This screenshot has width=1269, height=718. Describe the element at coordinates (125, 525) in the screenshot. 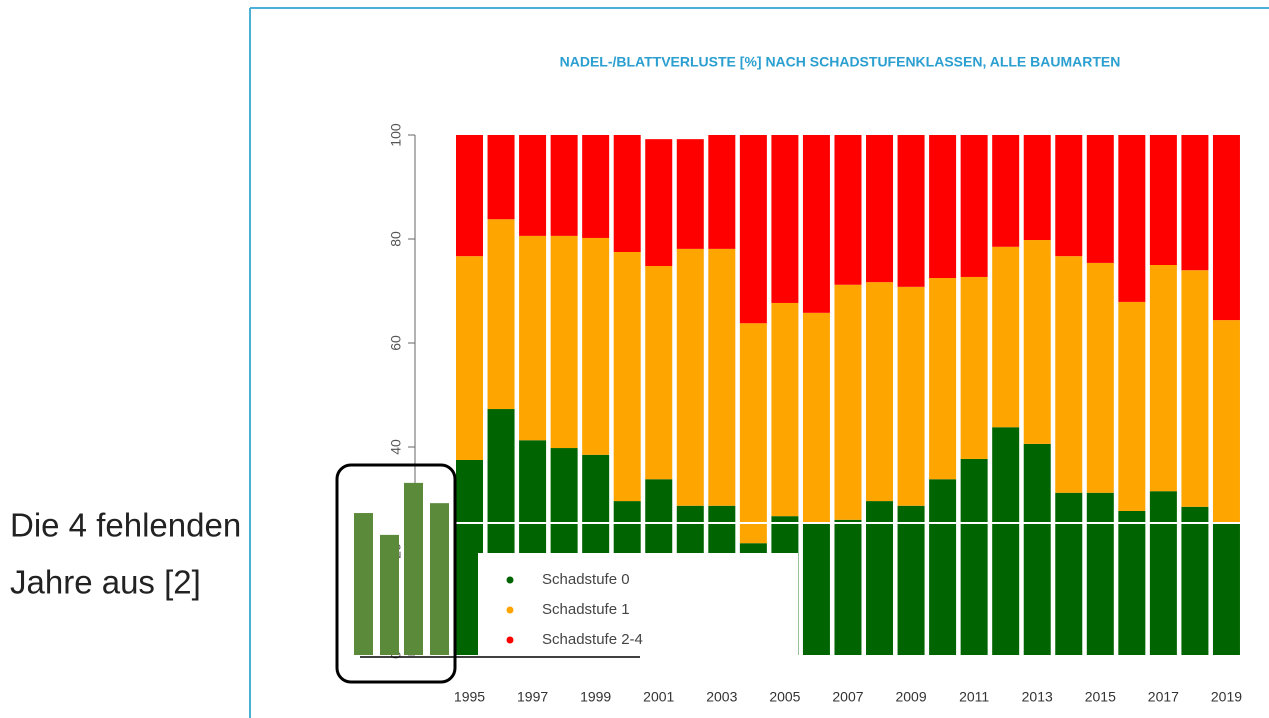

I see `annotation: Die 4 fehlenden` at that location.